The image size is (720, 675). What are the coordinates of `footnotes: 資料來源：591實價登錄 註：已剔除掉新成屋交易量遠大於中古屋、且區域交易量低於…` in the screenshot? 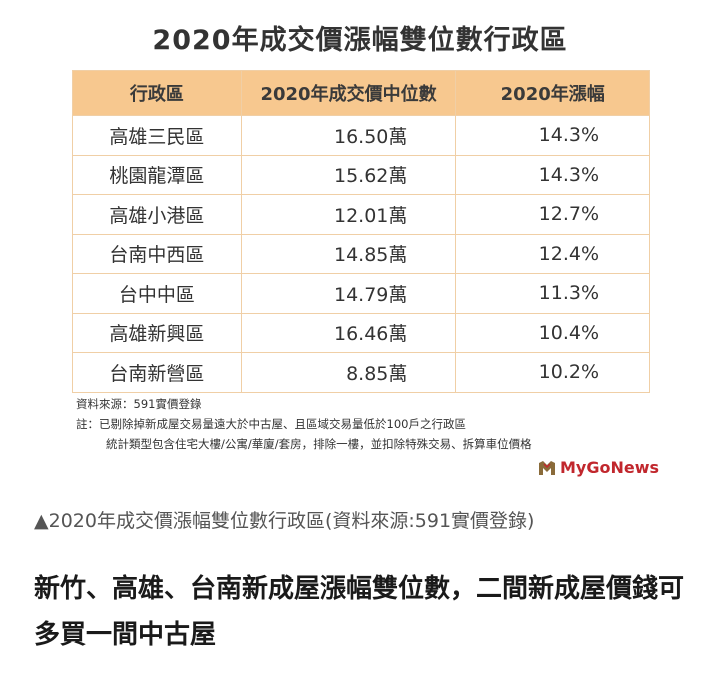 It's located at (304, 424).